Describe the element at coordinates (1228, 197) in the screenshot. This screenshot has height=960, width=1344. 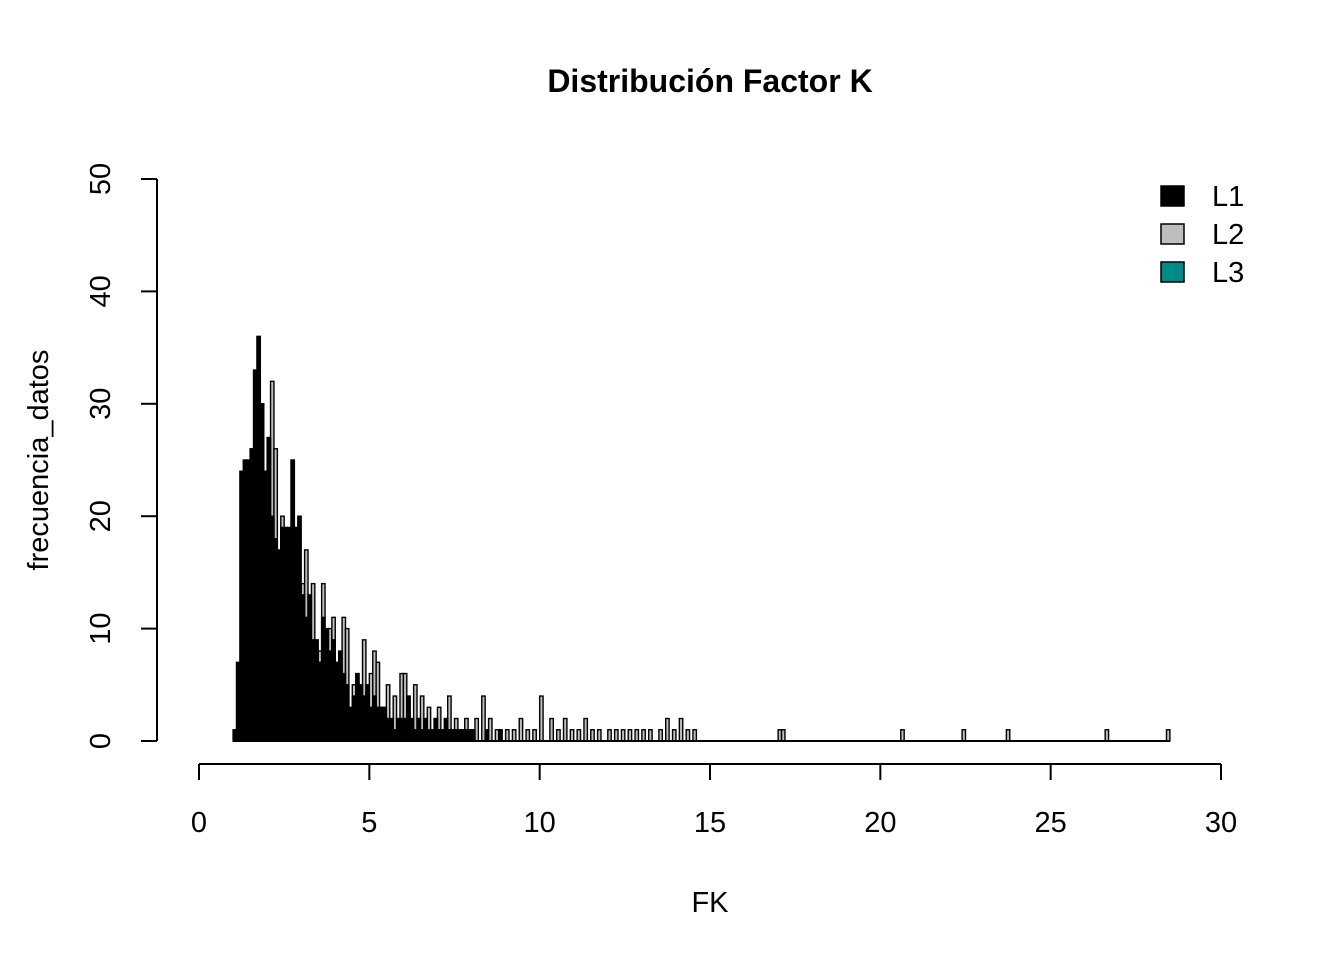
I see `legend-label-l1: L1` at that location.